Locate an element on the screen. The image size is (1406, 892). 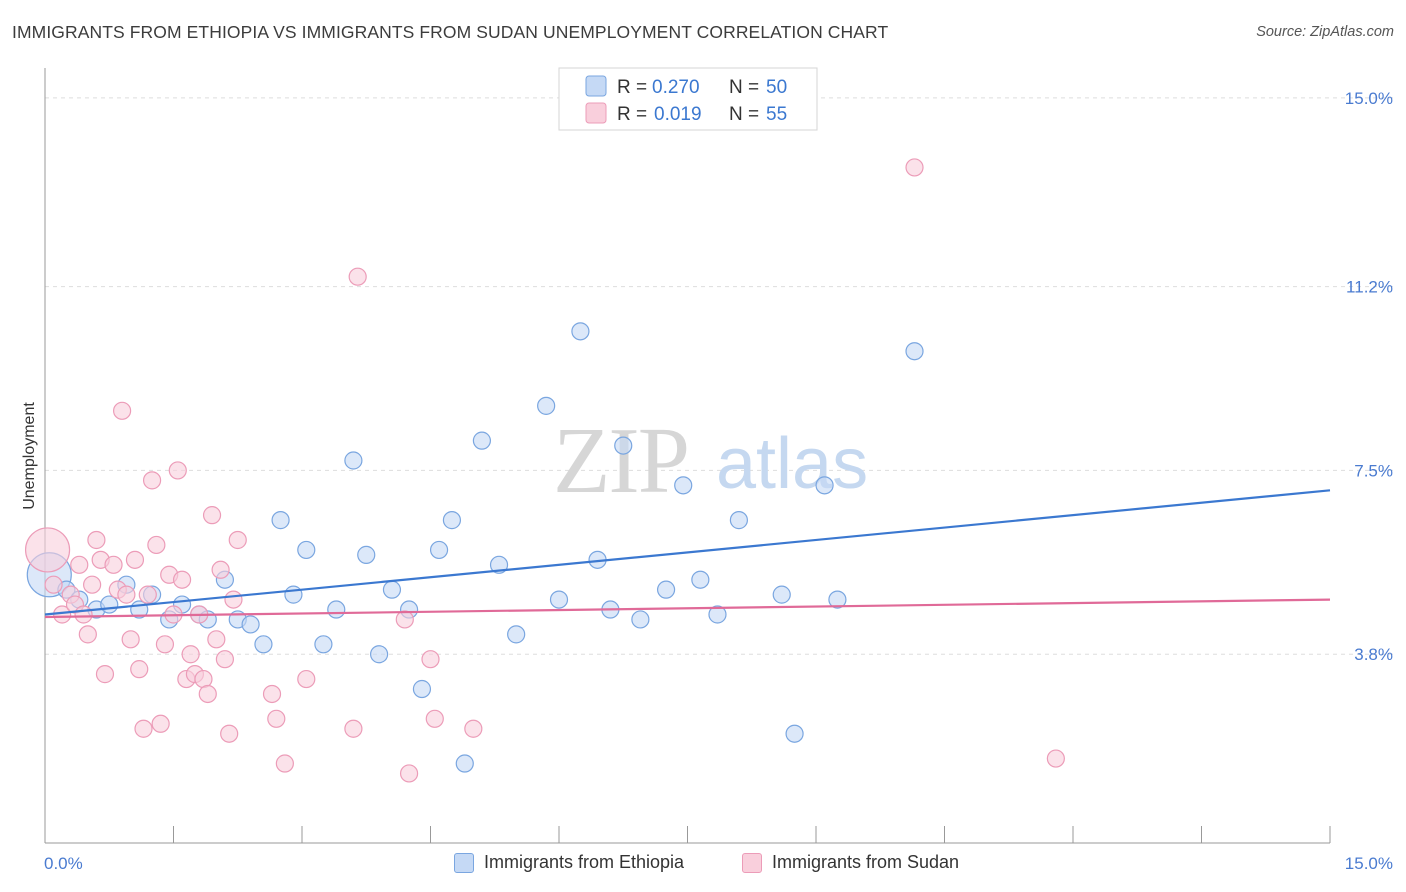
watermark-atlas: atlas is located at coordinates (792, 464).